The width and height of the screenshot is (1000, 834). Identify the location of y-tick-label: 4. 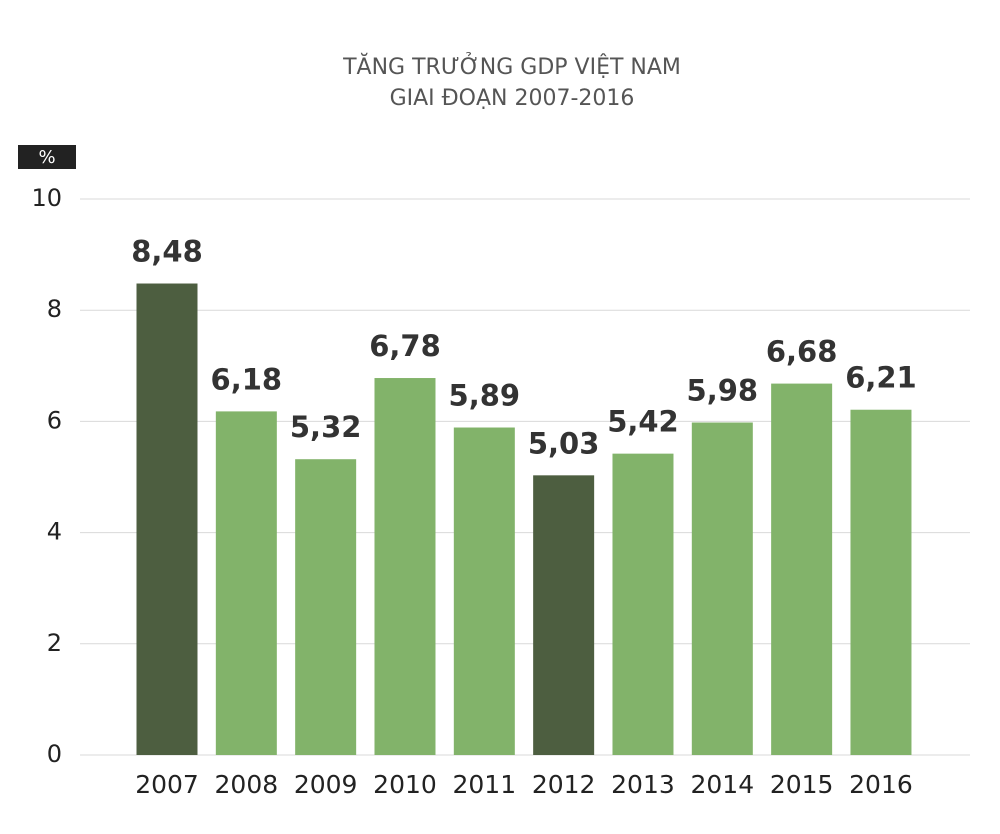
(54, 532).